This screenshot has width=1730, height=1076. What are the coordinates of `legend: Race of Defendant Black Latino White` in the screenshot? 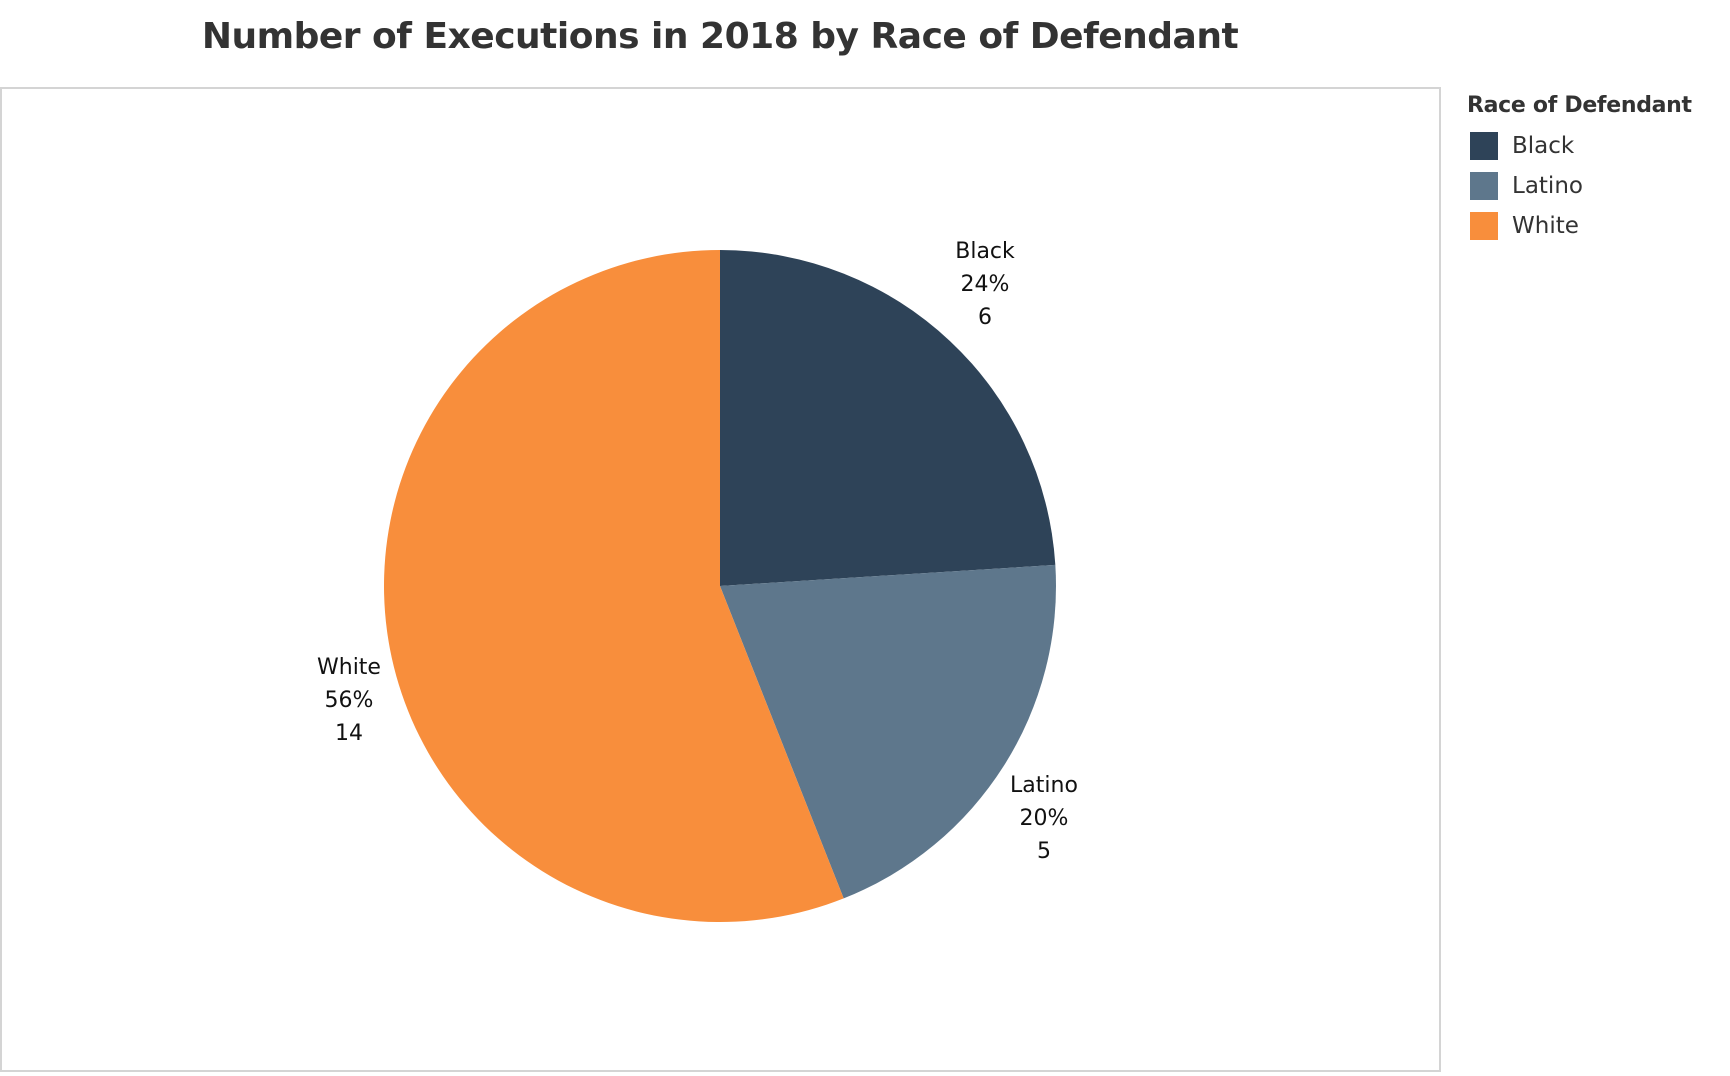 It's located at (1579, 169).